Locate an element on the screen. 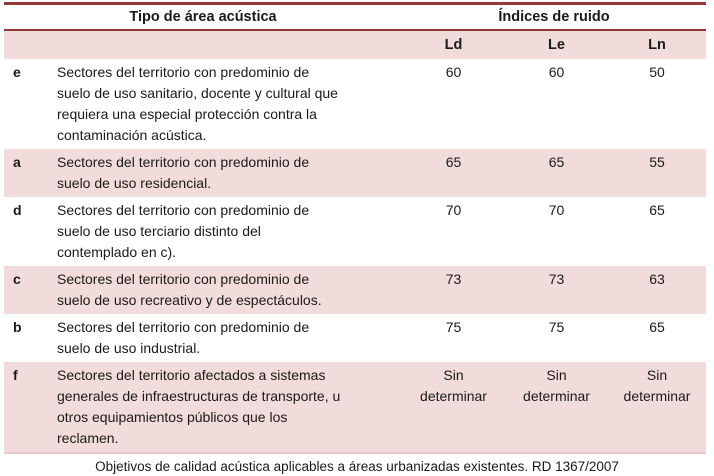  value-ld: 65 is located at coordinates (453, 162).